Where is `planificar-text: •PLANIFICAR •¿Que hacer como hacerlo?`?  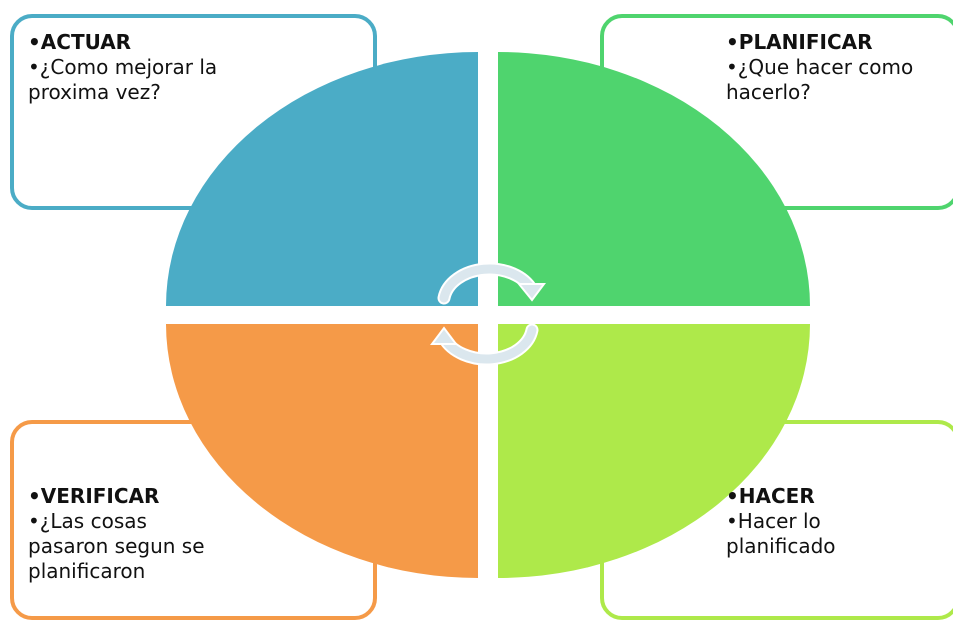
planificar-text: •PLANIFICAR •¿Que hacer como hacerlo? is located at coordinates (838, 67).